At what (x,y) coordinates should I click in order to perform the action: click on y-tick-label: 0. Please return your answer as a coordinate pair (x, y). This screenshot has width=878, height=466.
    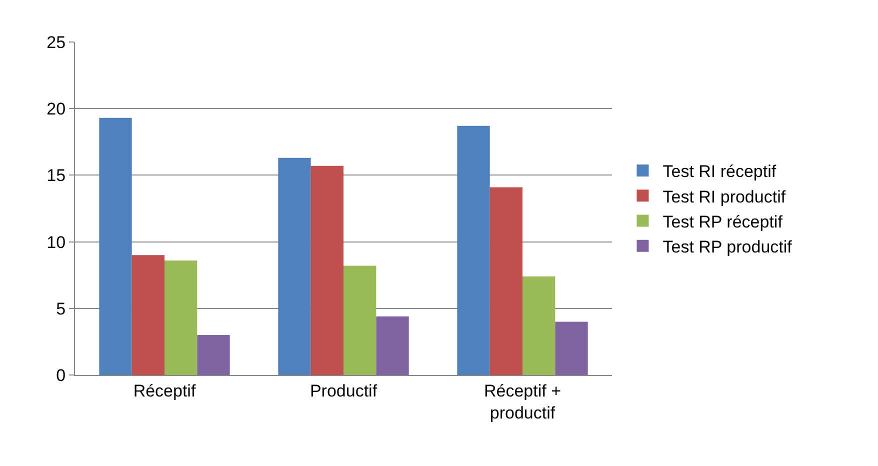
    Looking at the image, I should click on (61, 375).